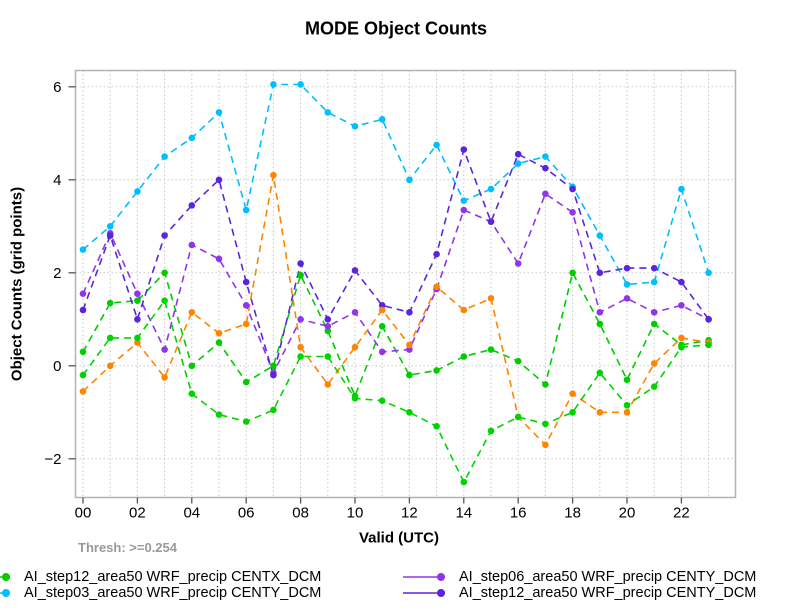 This screenshot has height=612, width=792. I want to click on legend-item-label: AI_step12_area50 WRF_precip CENTX_DCM, so click(173, 577).